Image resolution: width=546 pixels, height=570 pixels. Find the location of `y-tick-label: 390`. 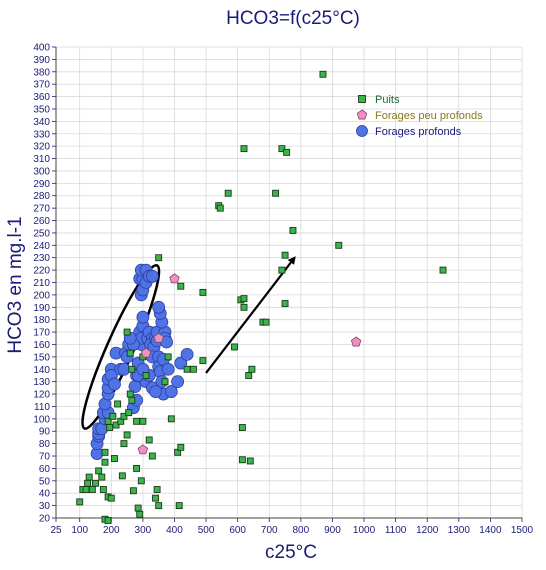

y-tick-label: 390 is located at coordinates (41, 60).